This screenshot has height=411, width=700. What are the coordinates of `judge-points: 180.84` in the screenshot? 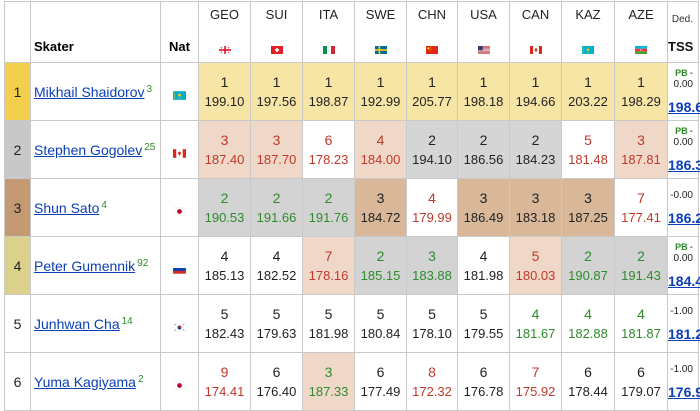 It's located at (380, 333).